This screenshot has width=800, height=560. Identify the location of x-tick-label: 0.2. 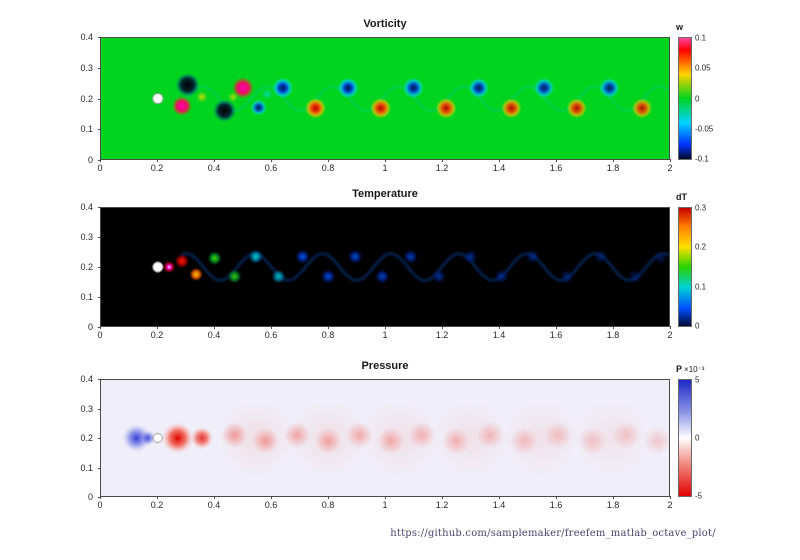
(157, 505).